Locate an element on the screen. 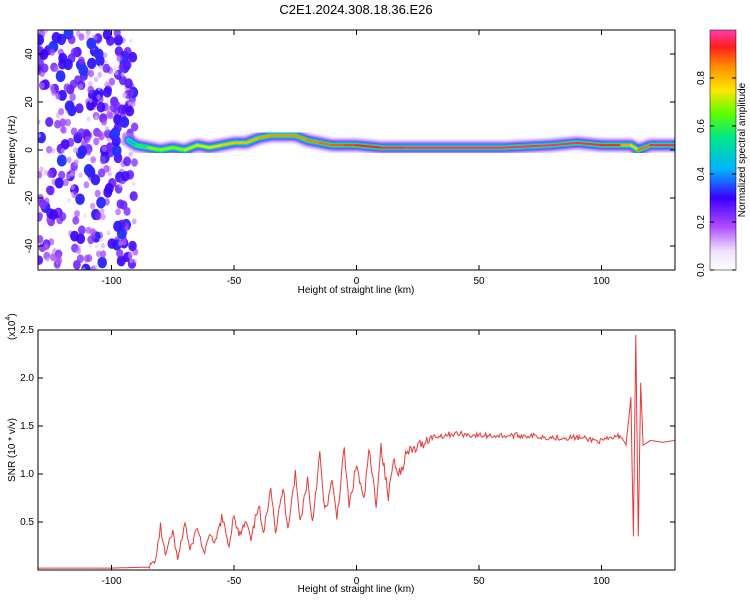  spectrogram-y-label: Frequency (Hz) is located at coordinates (12, 150).